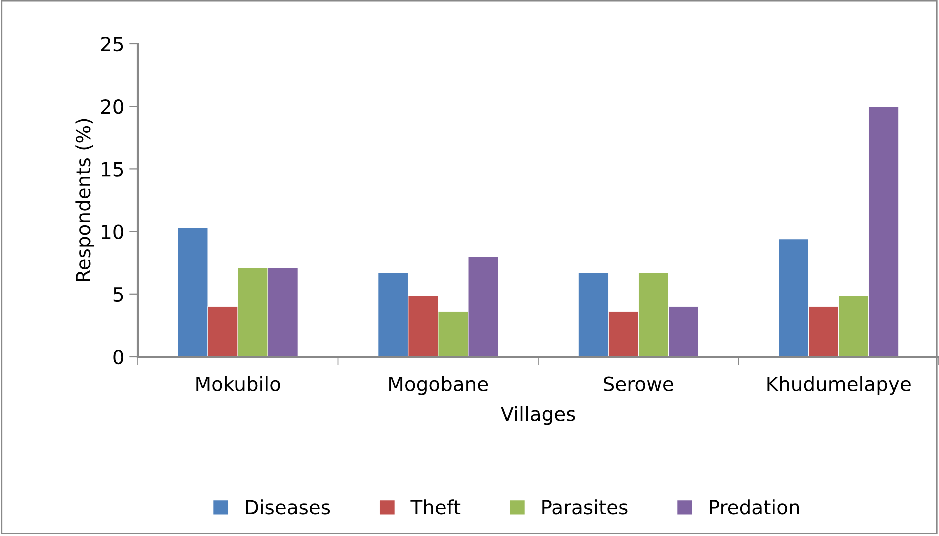 Image resolution: width=939 pixels, height=536 pixels. I want to click on legend-label: Theft, so click(435, 507).